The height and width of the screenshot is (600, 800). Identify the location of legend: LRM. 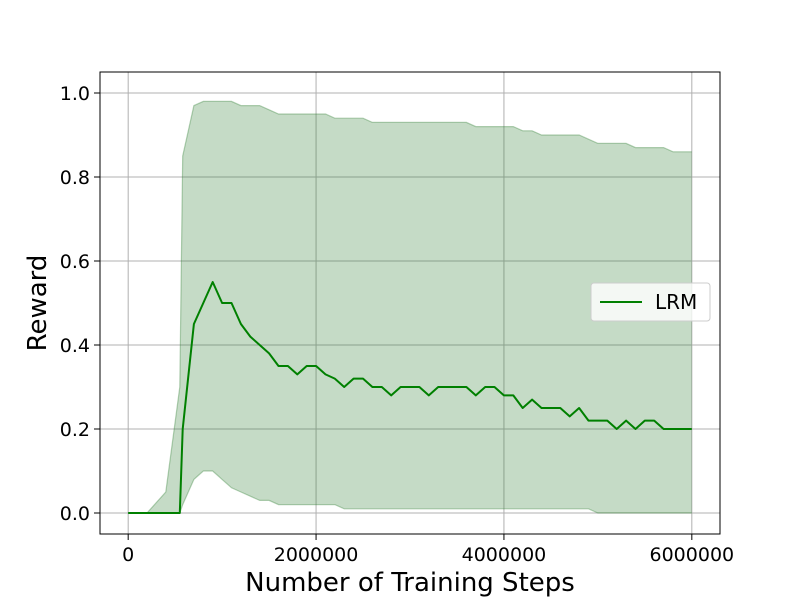
(650, 302).